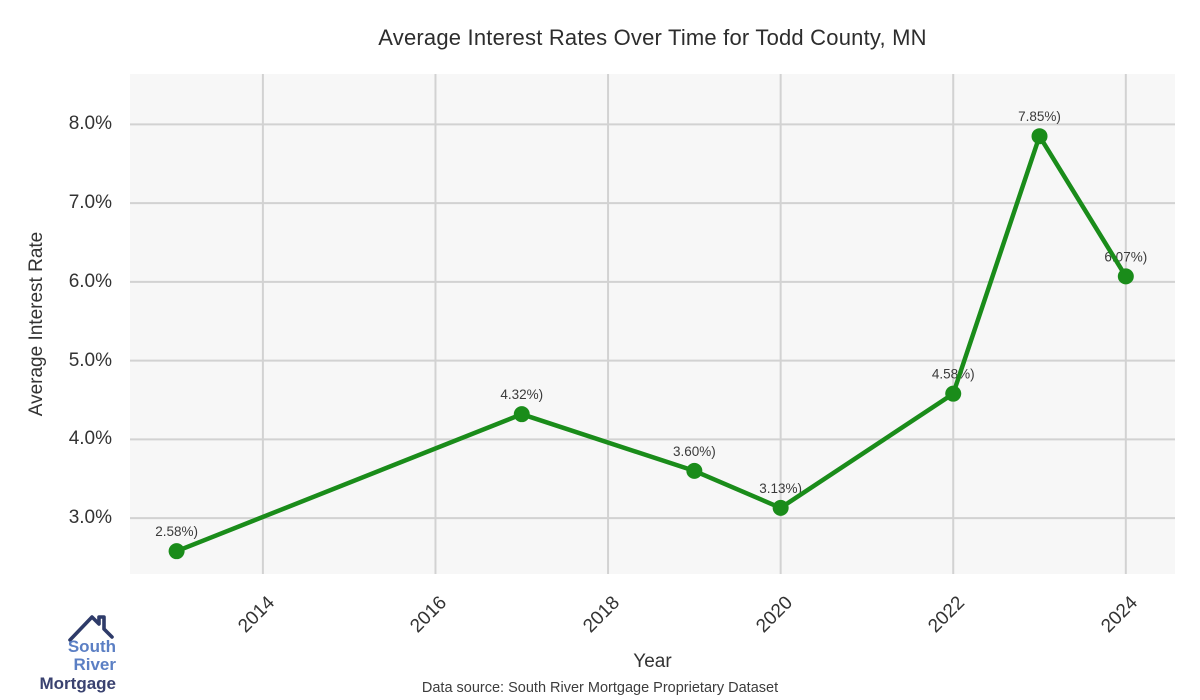 This screenshot has height=700, width=1200. I want to click on point-label: 3.13%), so click(780, 488).